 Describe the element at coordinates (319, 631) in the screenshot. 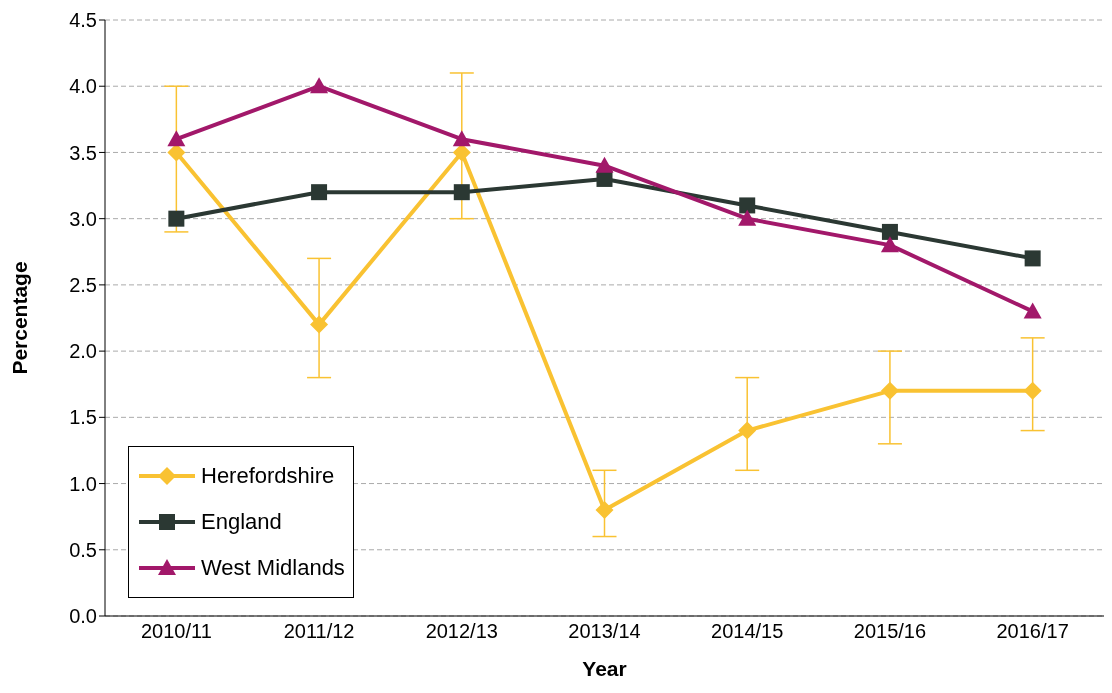

I see `x-tick-label: 2011/12` at that location.